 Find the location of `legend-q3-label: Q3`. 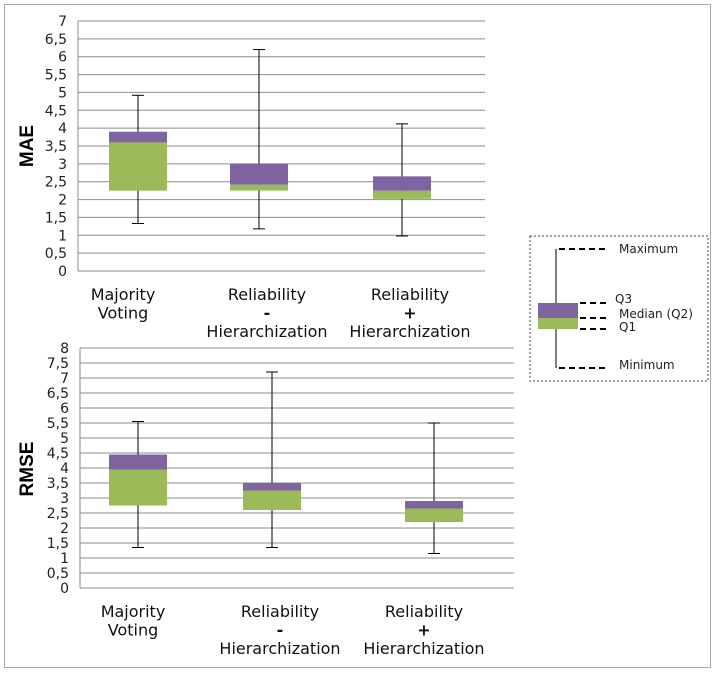

legend-q3-label: Q3 is located at coordinates (623, 299).